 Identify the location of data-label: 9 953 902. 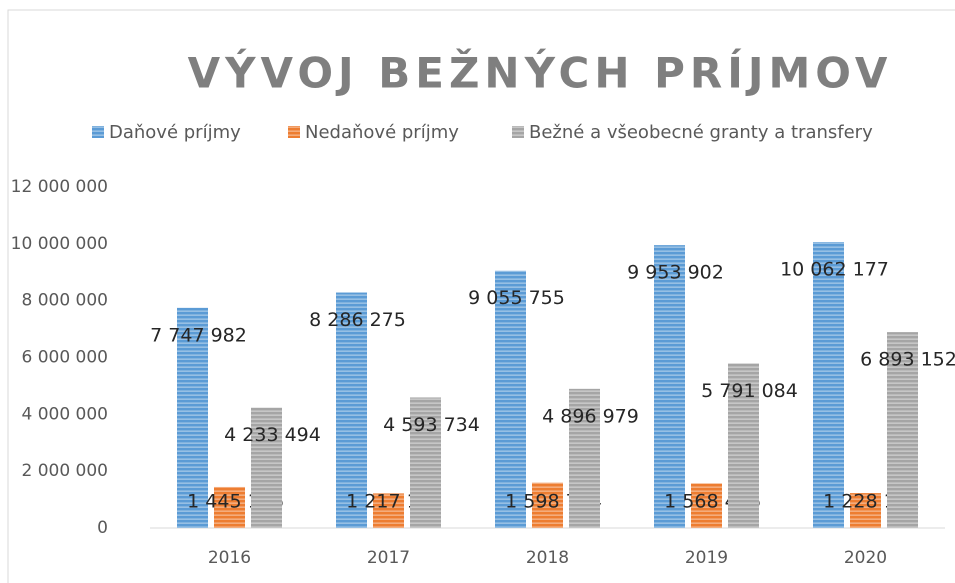
(675, 273).